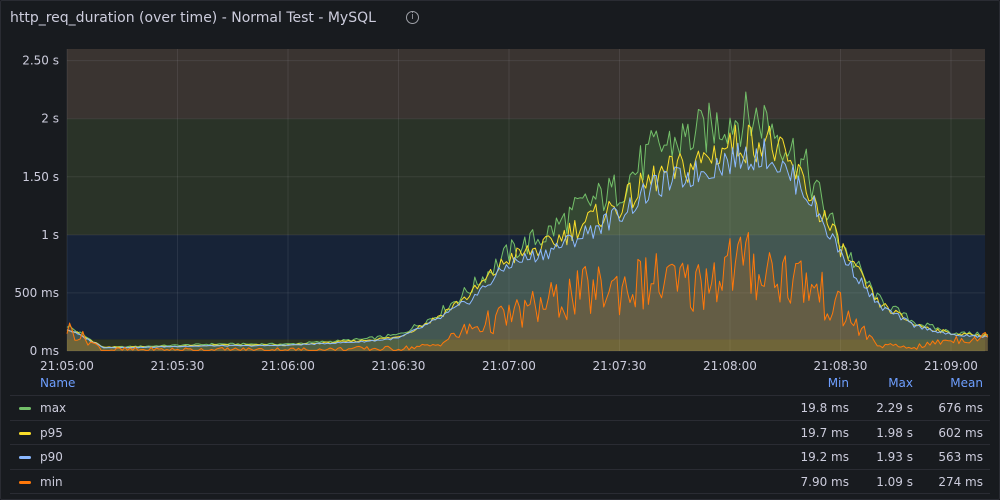  I want to click on legend-series-name: p95, so click(51, 432).